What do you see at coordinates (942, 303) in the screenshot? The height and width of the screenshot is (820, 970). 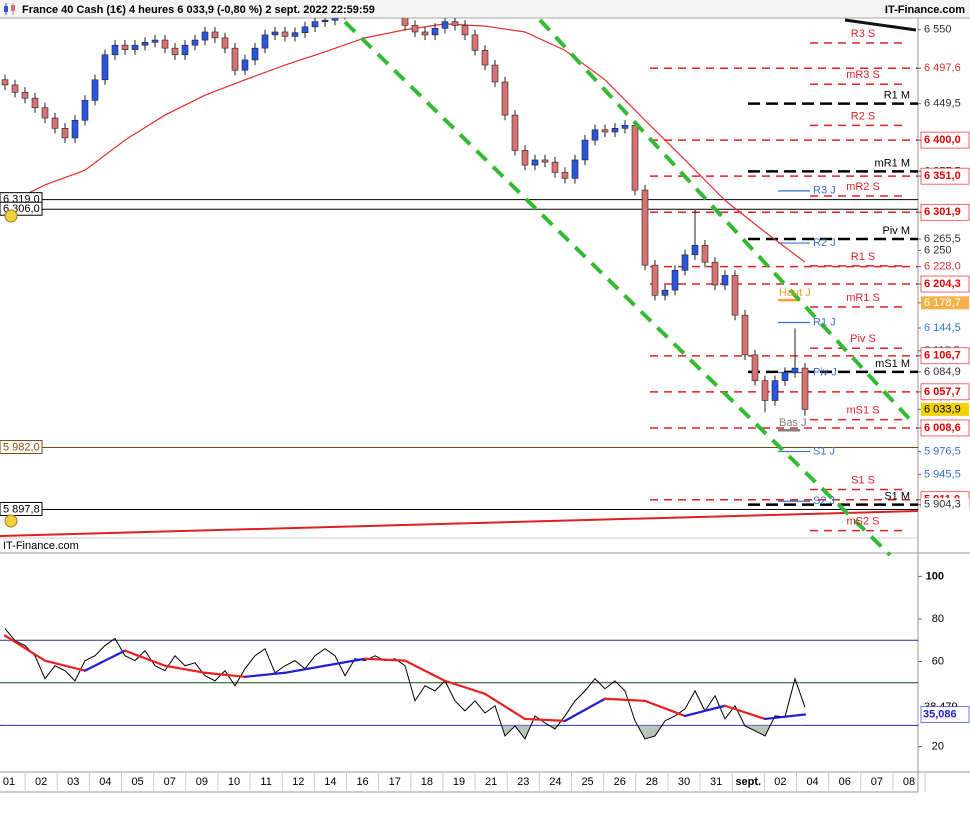 I see `price-label: 6 178,7` at bounding box center [942, 303].